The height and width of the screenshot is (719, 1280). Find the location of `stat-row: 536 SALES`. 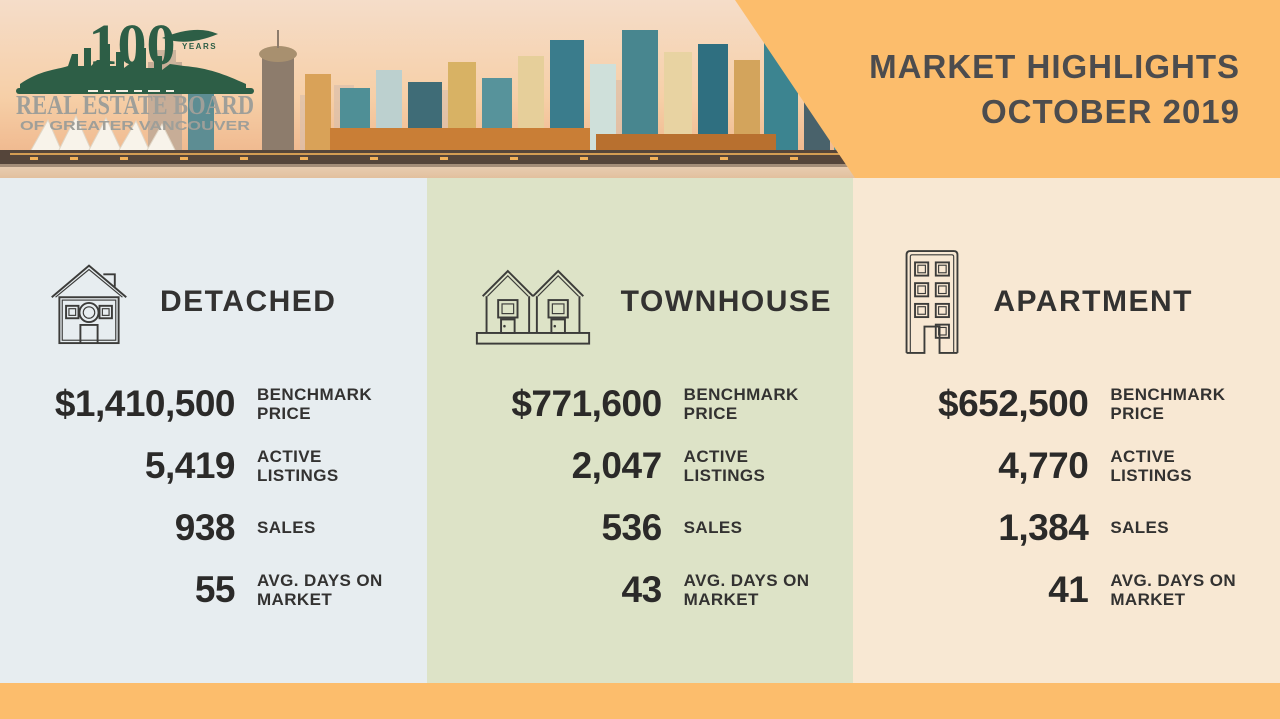

stat-row: 536 SALES is located at coordinates (640, 528).